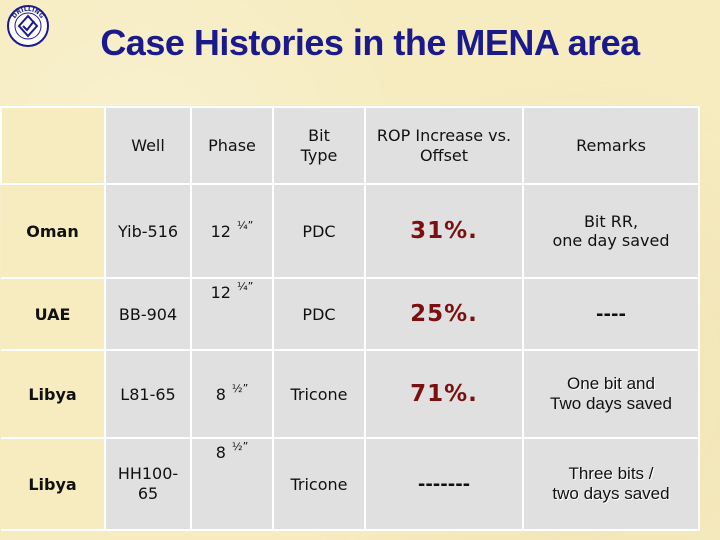 The width and height of the screenshot is (720, 540). Describe the element at coordinates (148, 231) in the screenshot. I see `well-cell: Yib-516` at that location.